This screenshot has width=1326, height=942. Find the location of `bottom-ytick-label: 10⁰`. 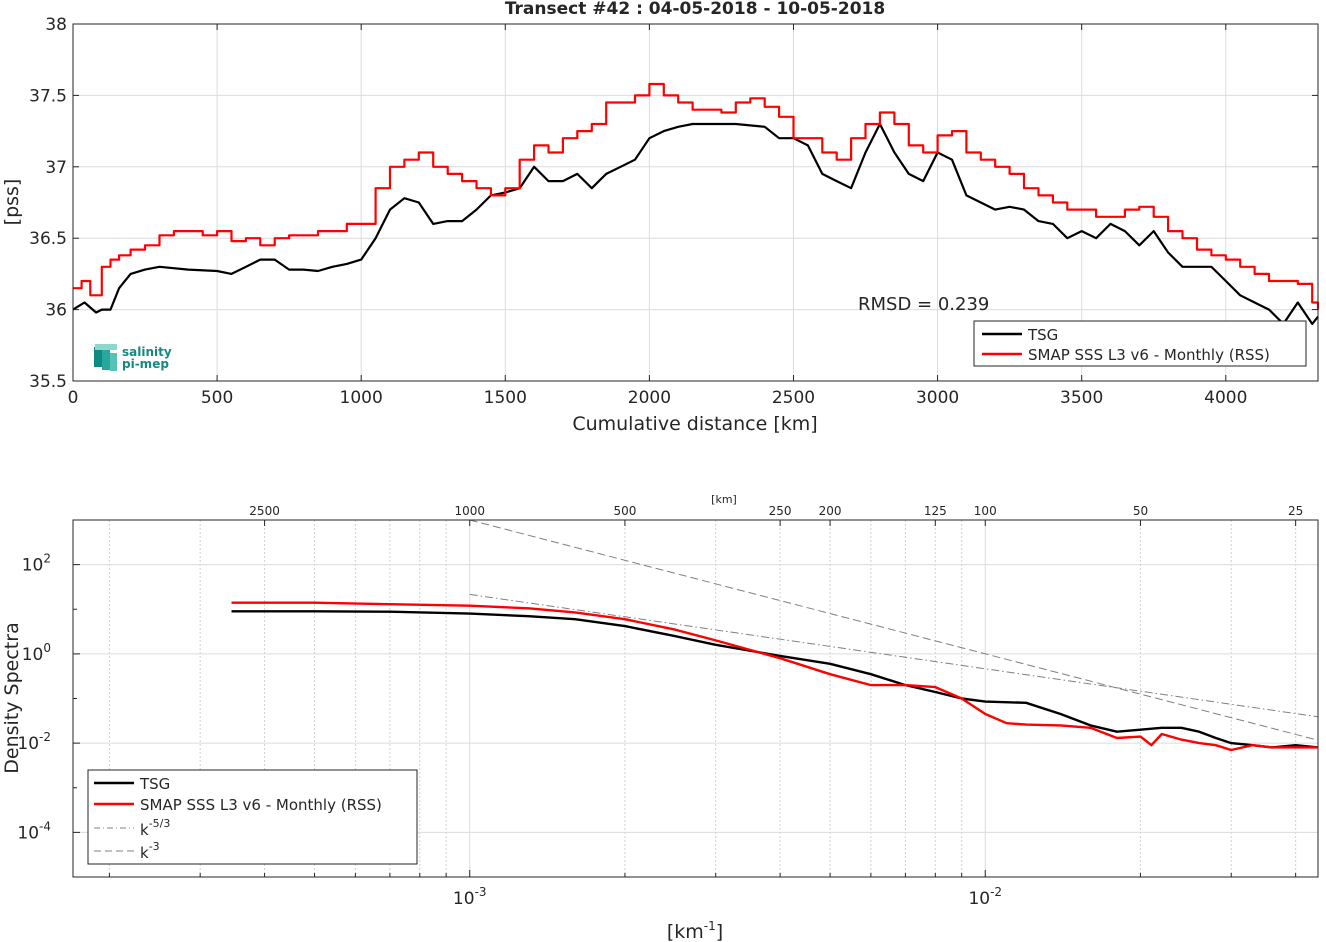

bottom-ytick-label: 10⁰ is located at coordinates (36, 653).